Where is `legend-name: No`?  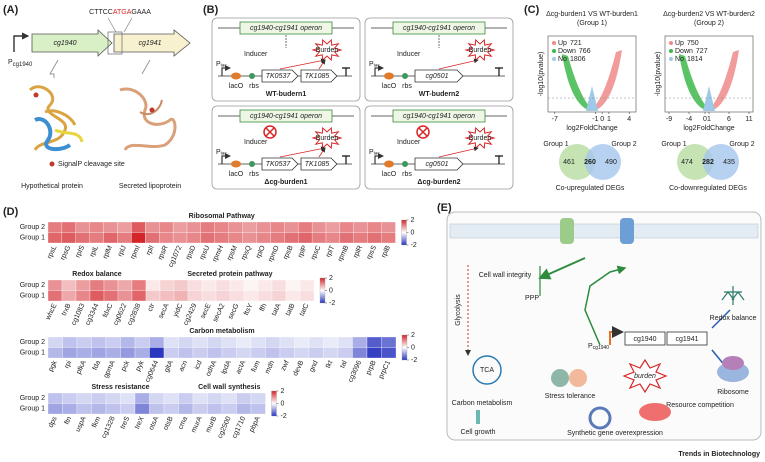
legend-name: No is located at coordinates (562, 59).